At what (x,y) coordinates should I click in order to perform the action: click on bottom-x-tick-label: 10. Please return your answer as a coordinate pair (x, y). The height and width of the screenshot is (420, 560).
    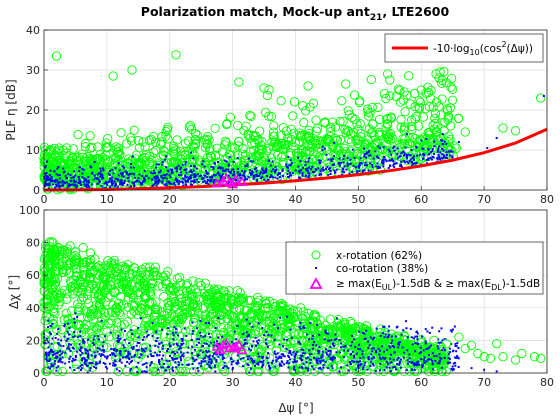
    Looking at the image, I should click on (107, 382).